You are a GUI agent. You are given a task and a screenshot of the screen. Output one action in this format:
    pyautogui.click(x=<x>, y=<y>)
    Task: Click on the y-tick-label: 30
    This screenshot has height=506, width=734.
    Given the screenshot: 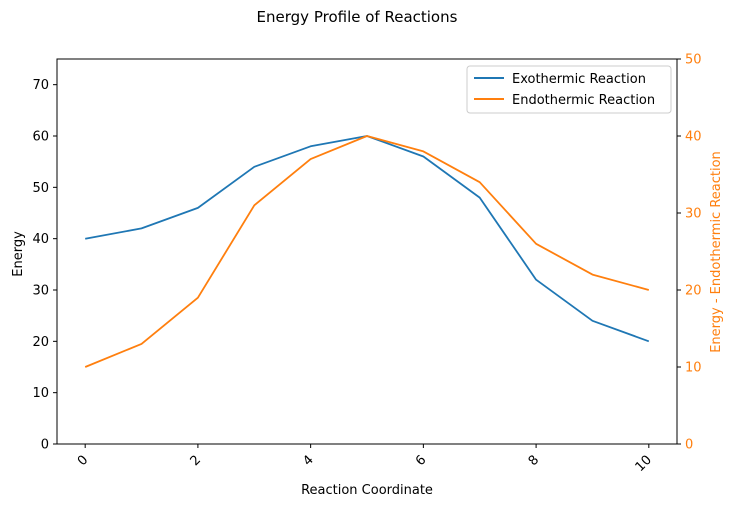 What is the action you would take?
    pyautogui.click(x=40, y=291)
    